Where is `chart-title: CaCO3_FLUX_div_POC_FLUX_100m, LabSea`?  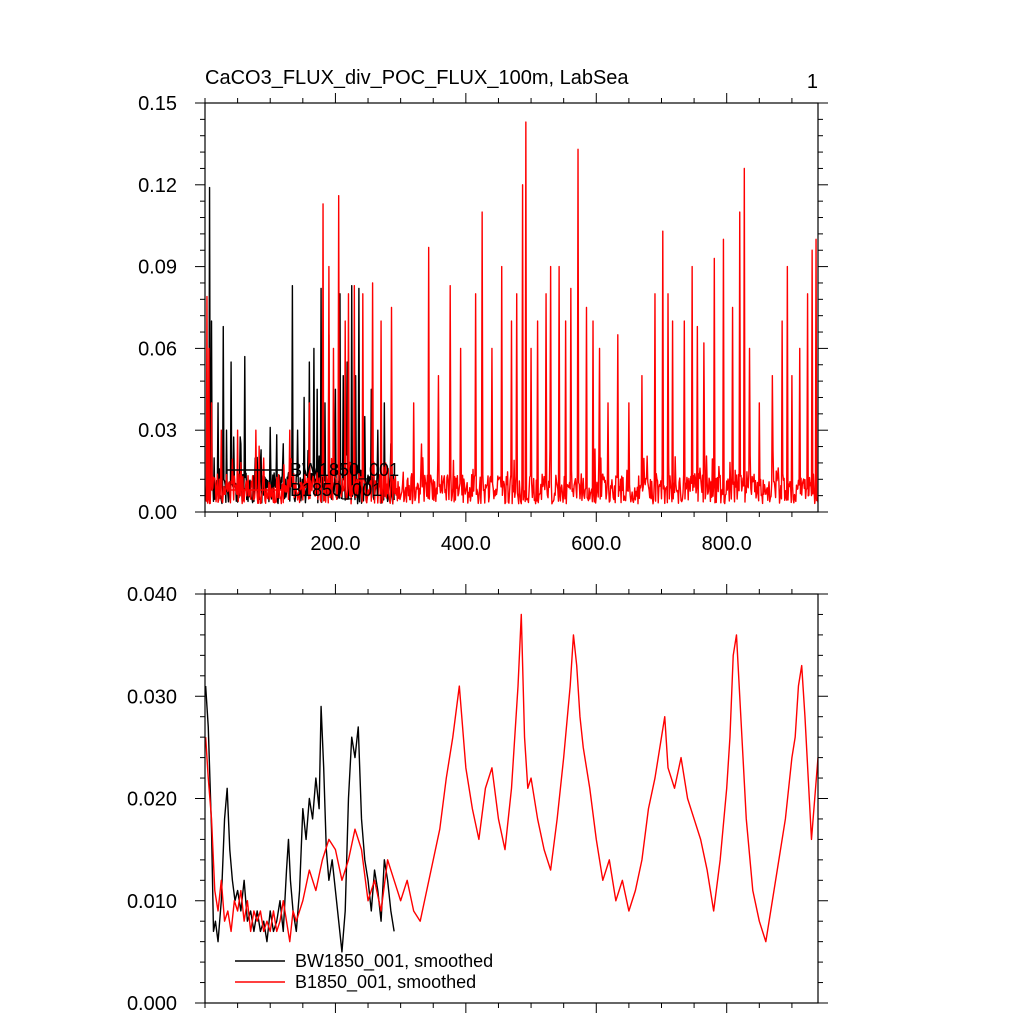 chart-title: CaCO3_FLUX_div_POC_FLUX_100m, LabSea is located at coordinates (417, 78).